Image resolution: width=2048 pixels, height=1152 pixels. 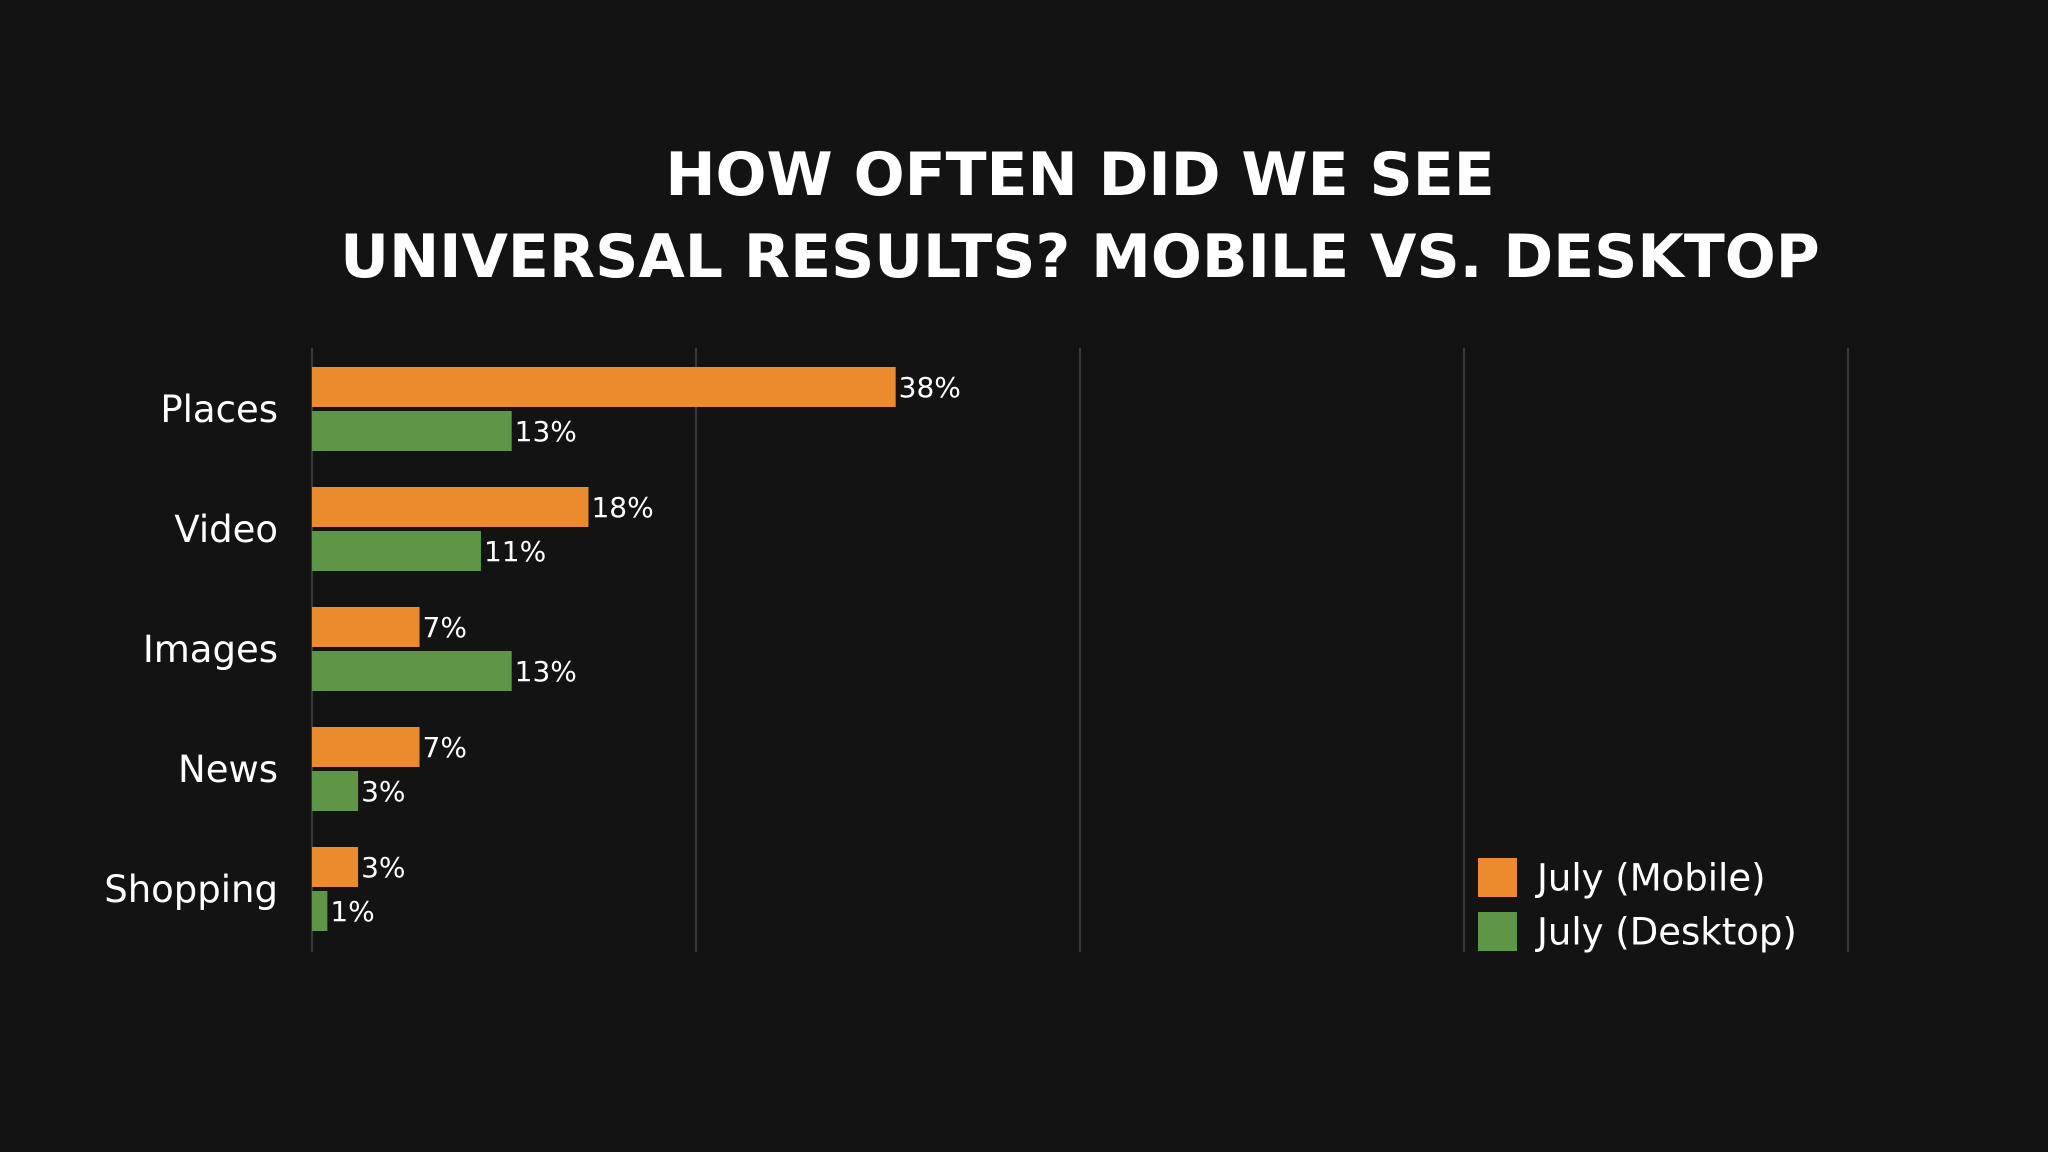 I want to click on value-label-places-mobile: 38%, so click(x=930, y=387).